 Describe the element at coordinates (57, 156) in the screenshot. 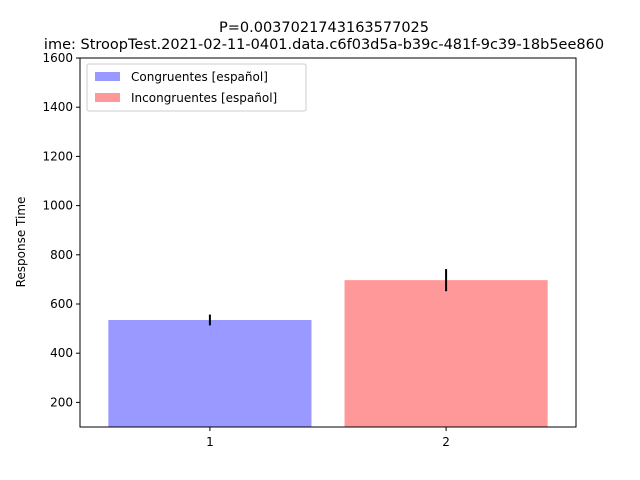

I see `y-tick-label-5: 1200` at that location.